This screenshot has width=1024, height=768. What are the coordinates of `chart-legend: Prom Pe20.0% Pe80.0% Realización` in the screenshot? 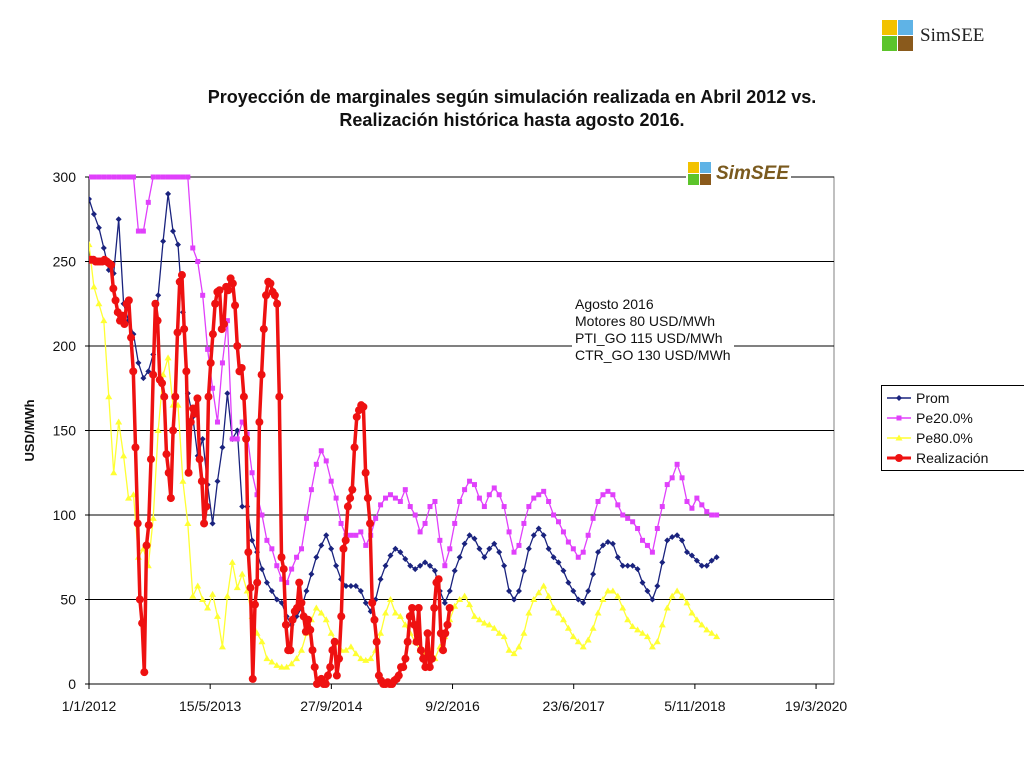 It's located at (952, 428).